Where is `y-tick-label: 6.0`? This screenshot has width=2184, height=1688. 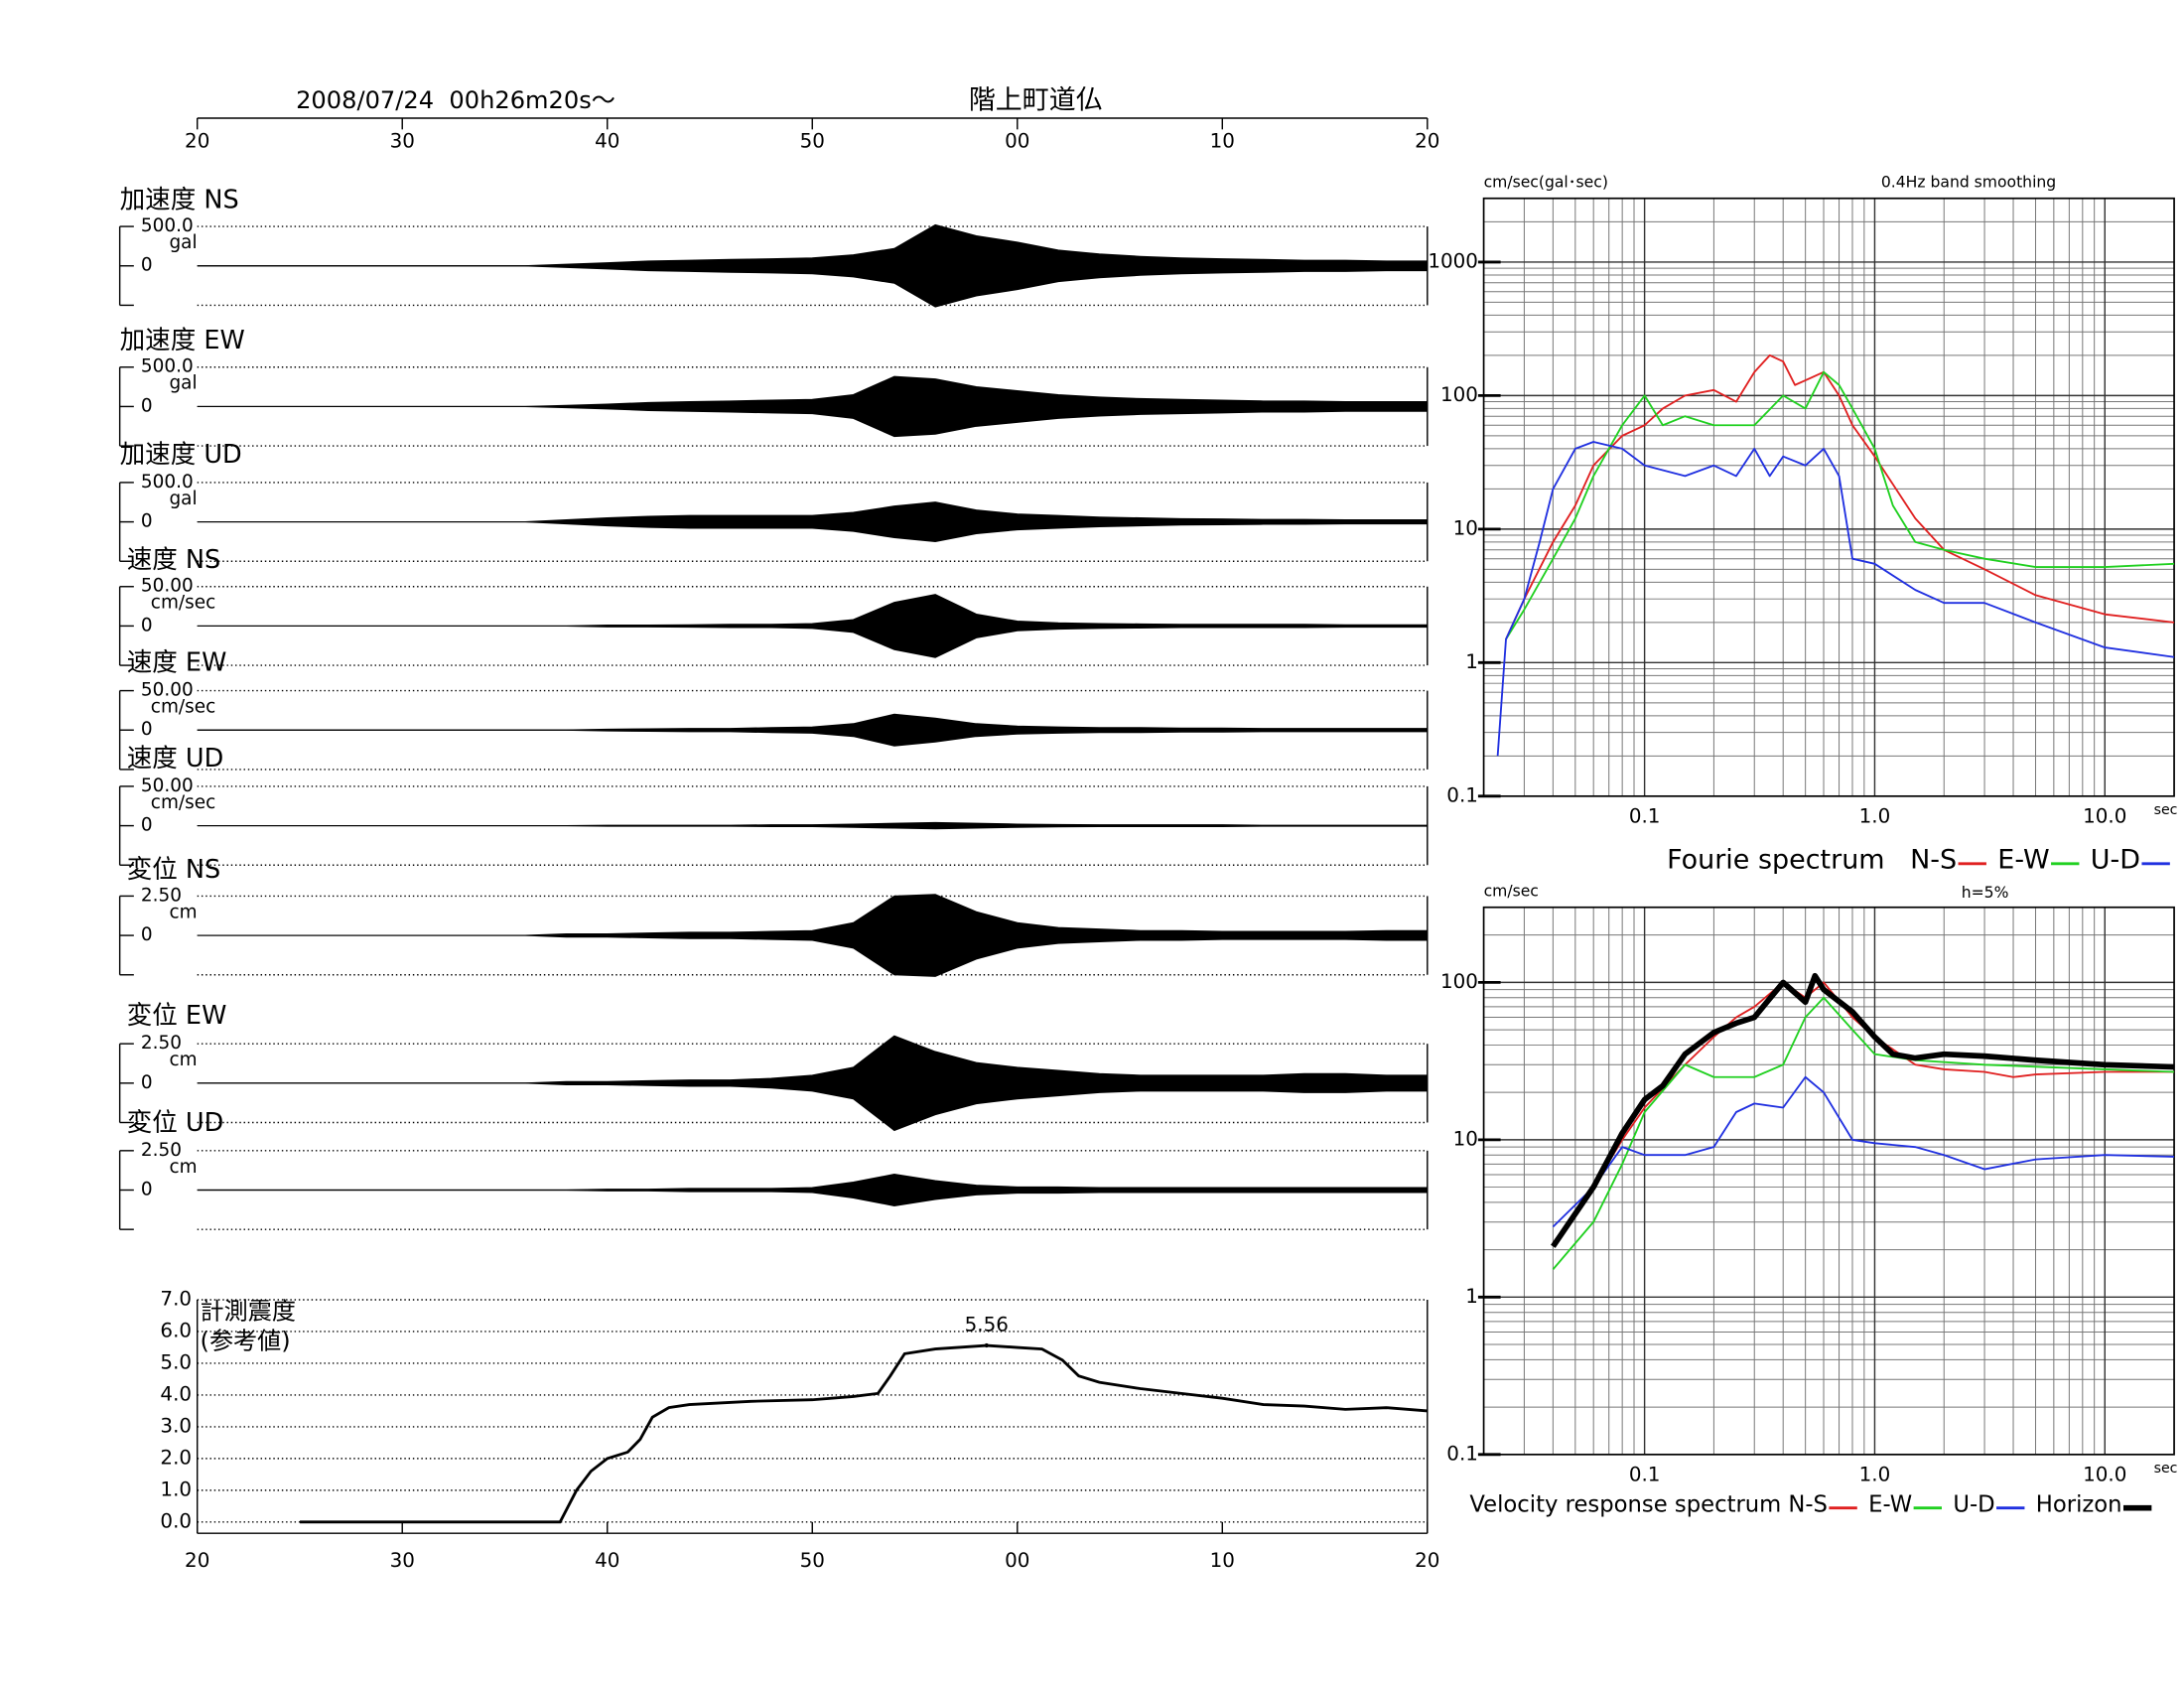 y-tick-label: 6.0 is located at coordinates (176, 1330).